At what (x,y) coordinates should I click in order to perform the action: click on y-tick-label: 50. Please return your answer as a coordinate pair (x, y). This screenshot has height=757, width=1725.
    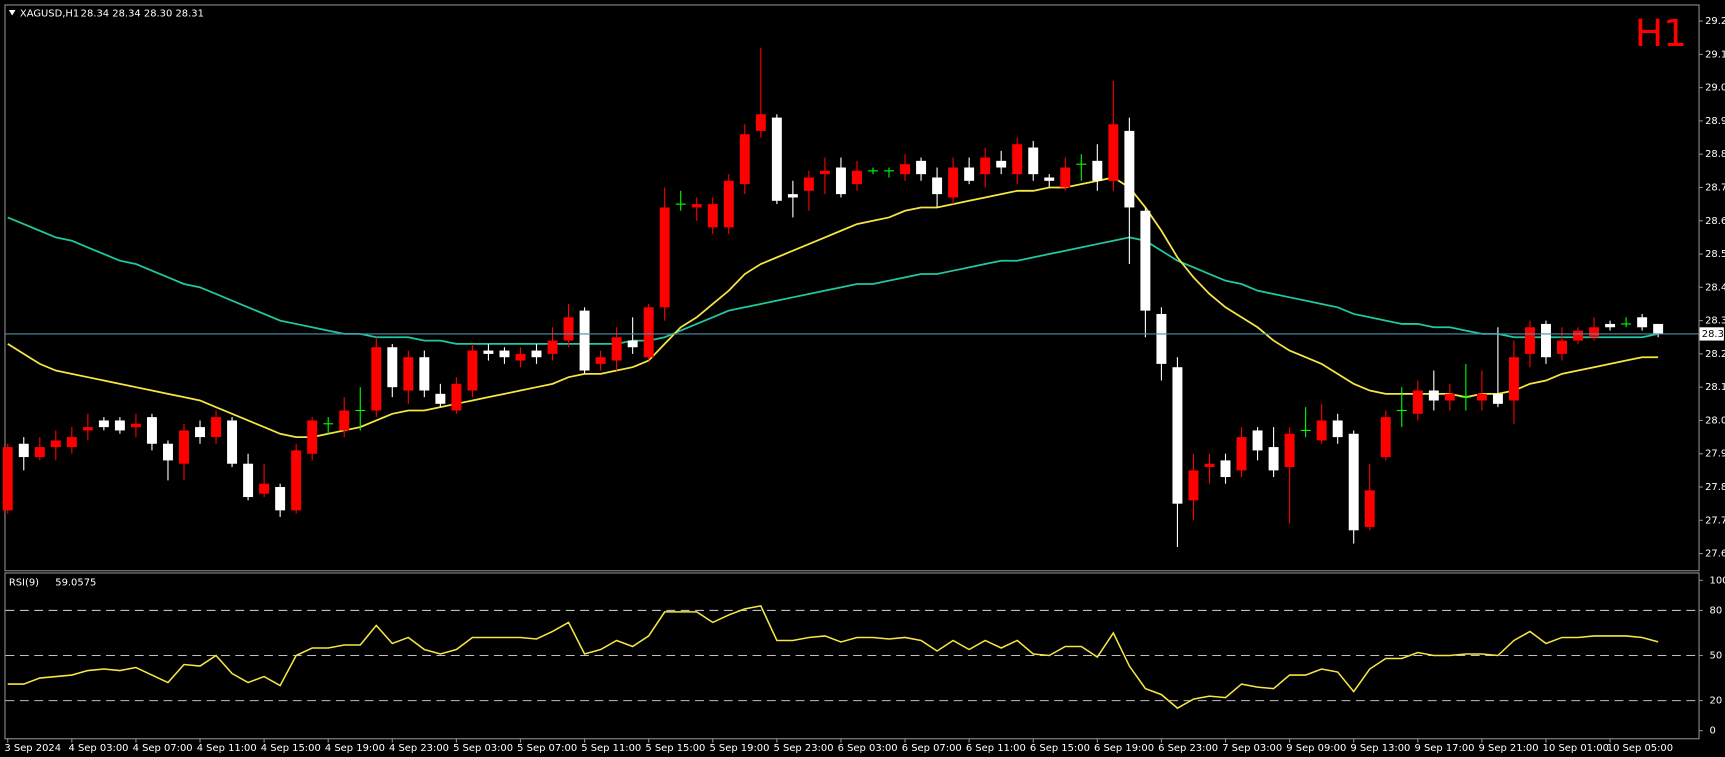
    Looking at the image, I should click on (1716, 656).